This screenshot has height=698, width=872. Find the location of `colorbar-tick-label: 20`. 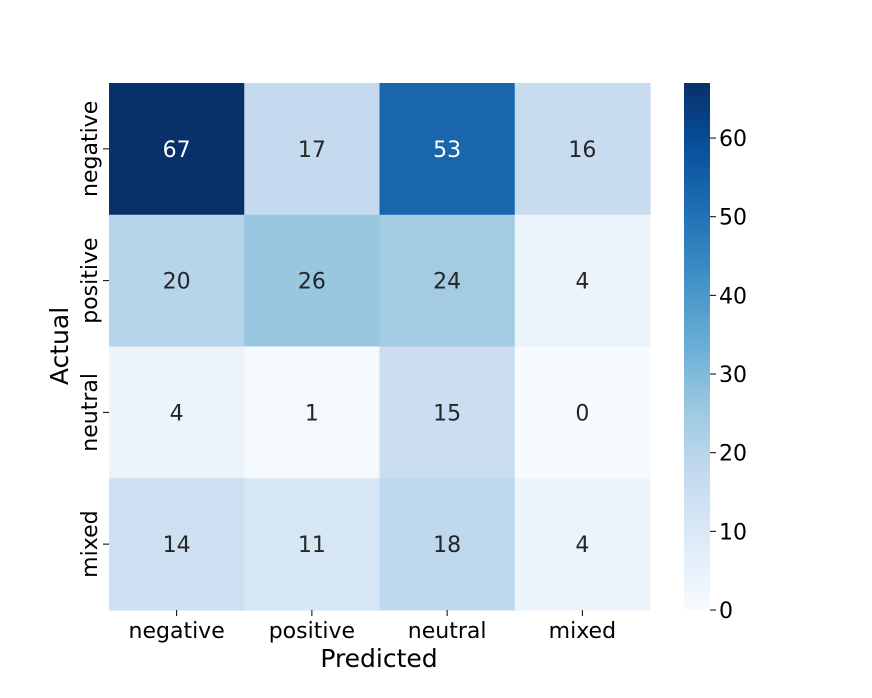

colorbar-tick-label: 20 is located at coordinates (733, 454).